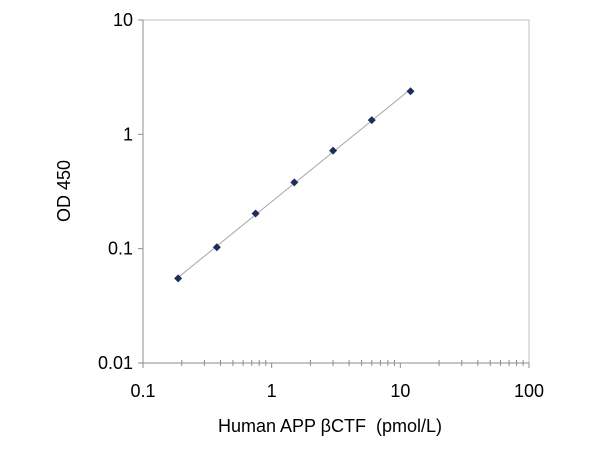  I want to click on y-tick-label: 0.1, so click(120, 249).